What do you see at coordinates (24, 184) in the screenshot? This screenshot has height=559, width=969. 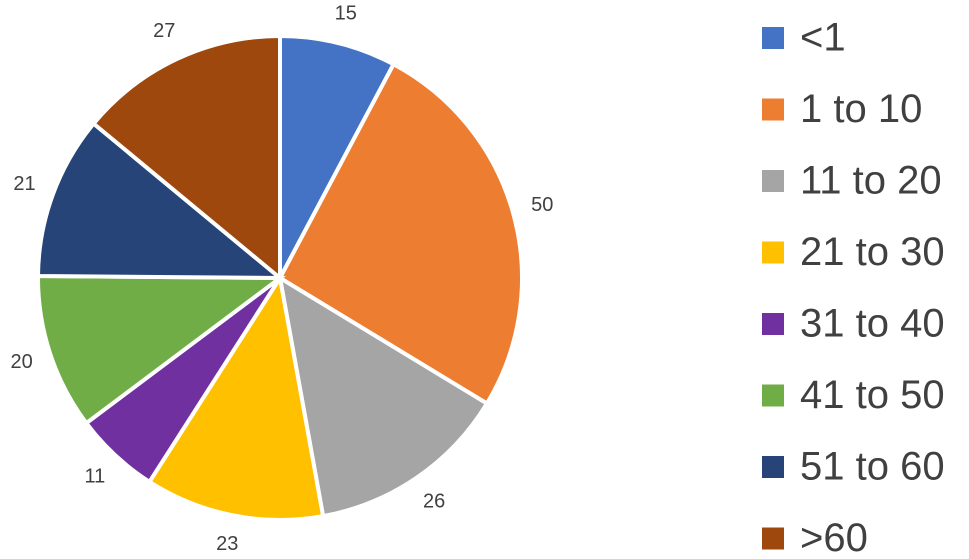 I see `data-label: 21` at bounding box center [24, 184].